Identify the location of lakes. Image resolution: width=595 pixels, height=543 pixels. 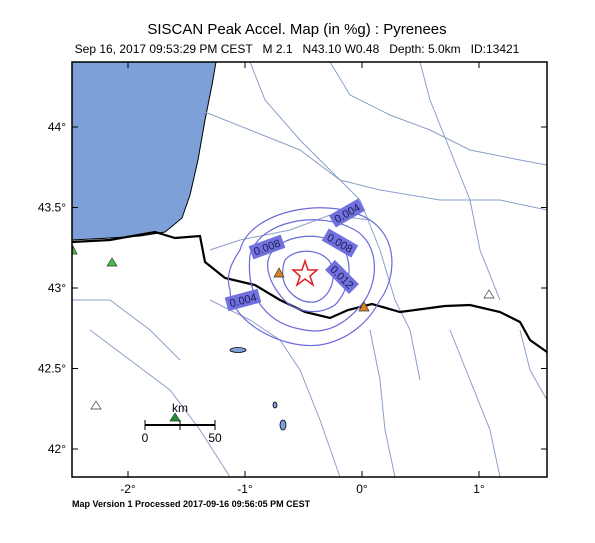
(258, 389).